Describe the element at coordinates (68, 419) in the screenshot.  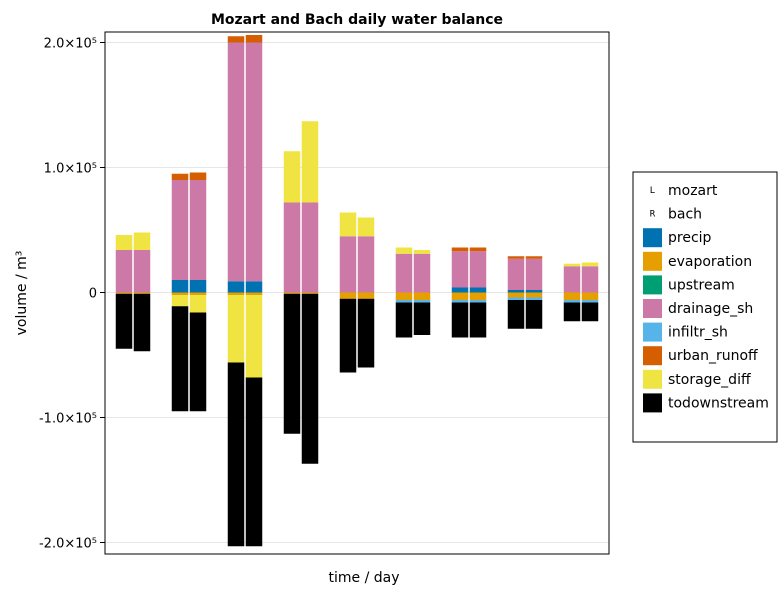
I see `y-tick-label: -1.0×10⁵` at that location.